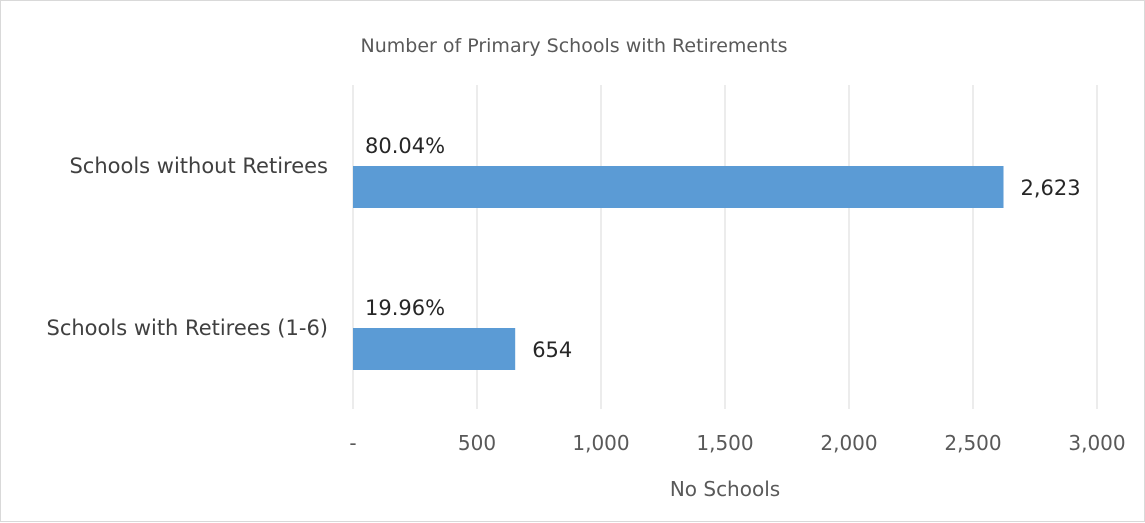 This screenshot has width=1145, height=523. I want to click on percent-label: 80.04%, so click(405, 146).